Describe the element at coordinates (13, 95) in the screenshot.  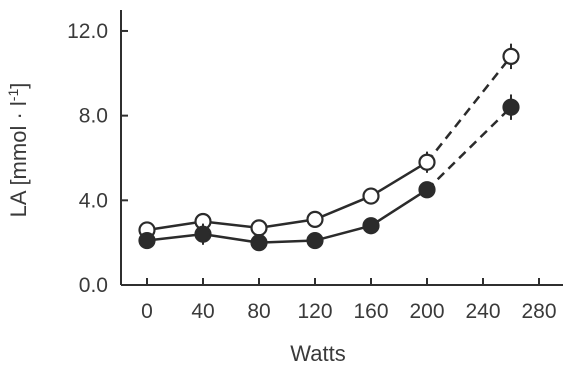
I see `y-axis-title-exponent: -1` at that location.